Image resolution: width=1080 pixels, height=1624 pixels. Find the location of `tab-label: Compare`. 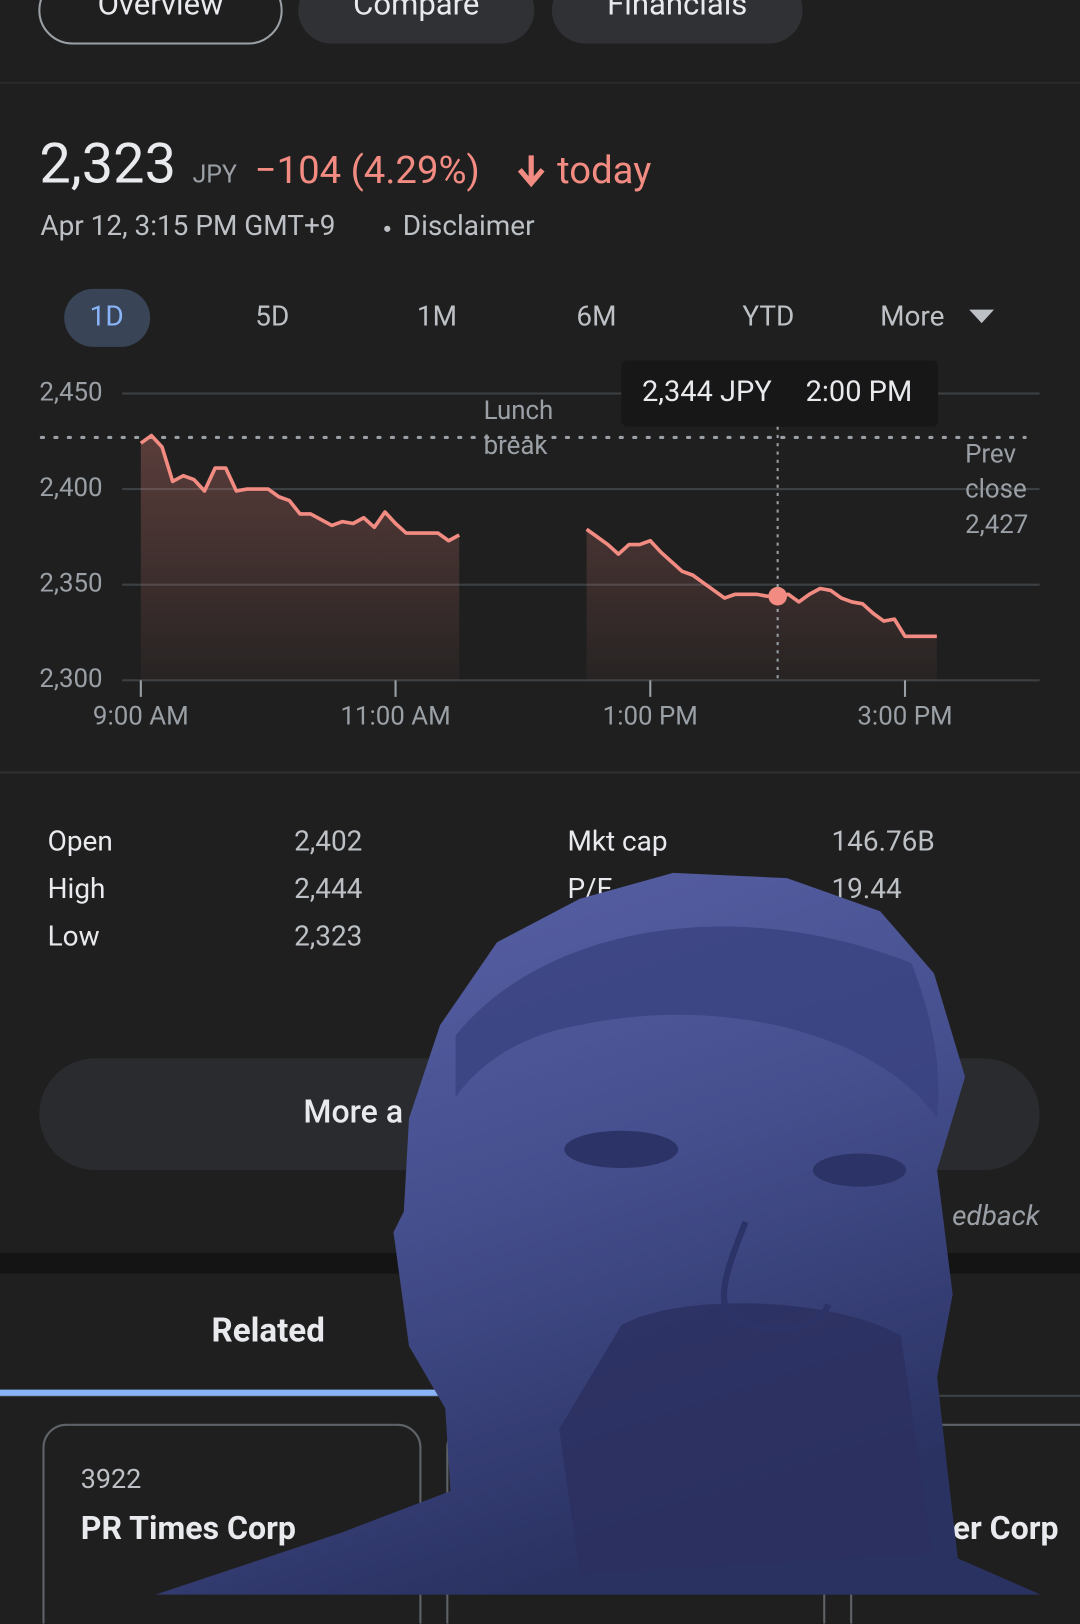

tab-label: Compare is located at coordinates (416, 11).